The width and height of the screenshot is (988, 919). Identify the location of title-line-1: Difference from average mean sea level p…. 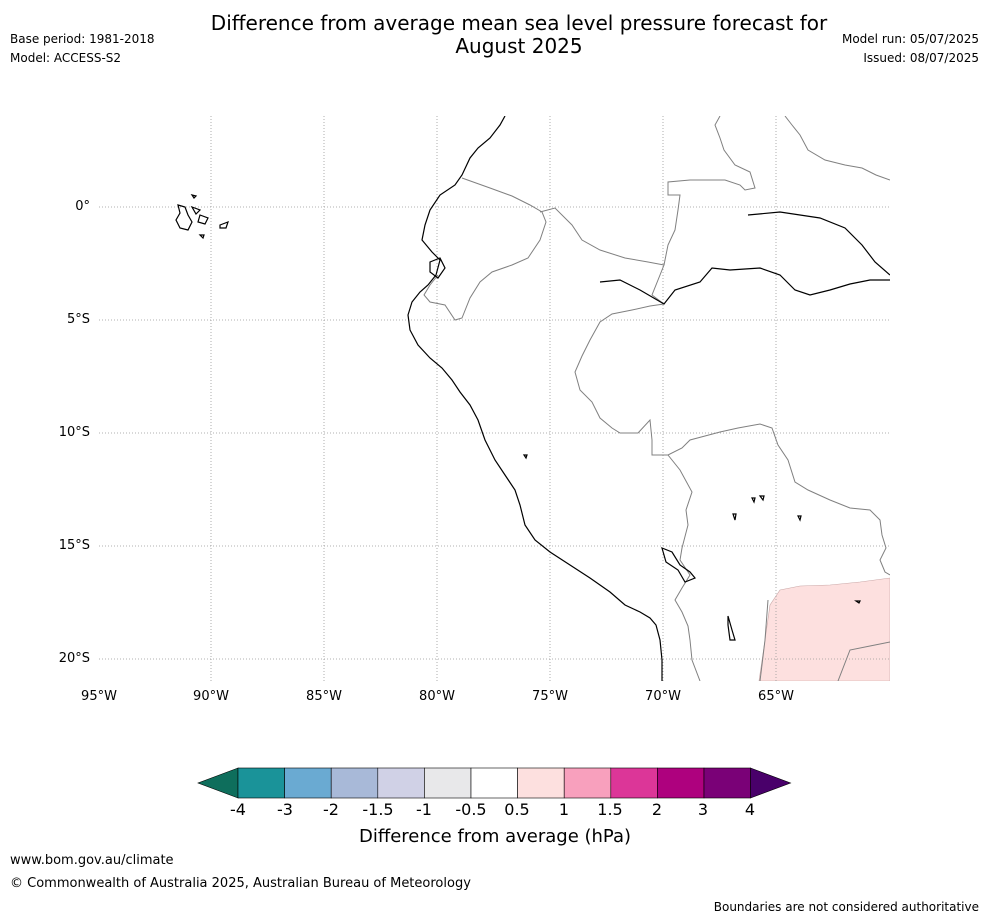
(519, 23).